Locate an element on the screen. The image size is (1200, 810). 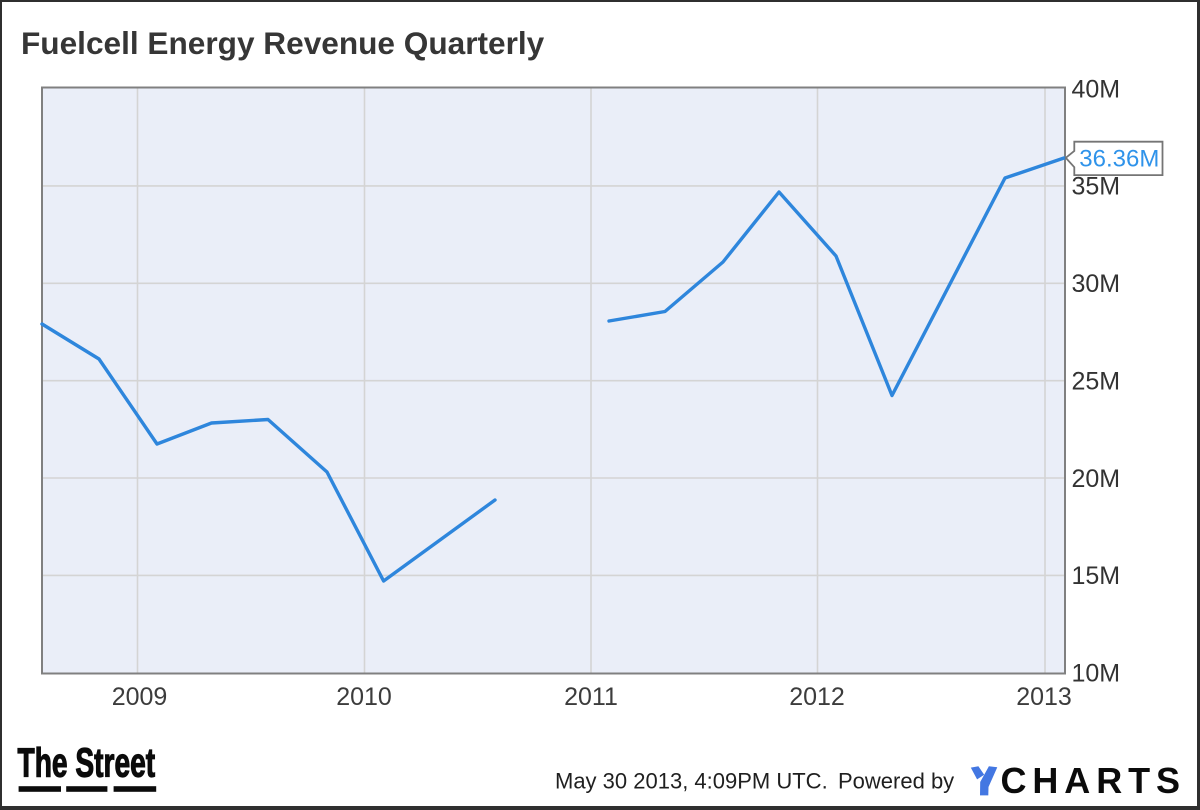
svg-text: 40M is located at coordinates (1096, 89).